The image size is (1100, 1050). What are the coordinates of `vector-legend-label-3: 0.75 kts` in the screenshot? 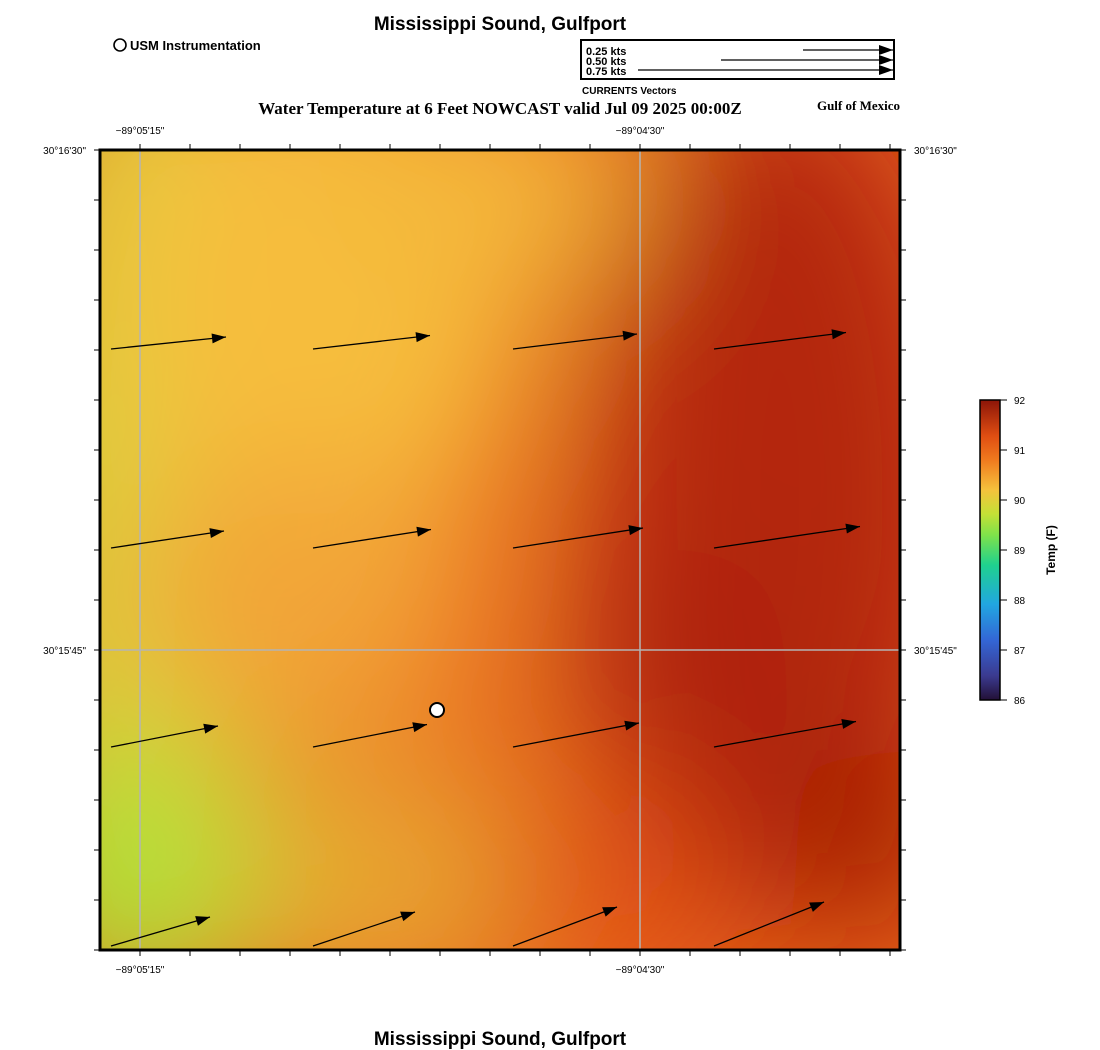 It's located at (606, 72).